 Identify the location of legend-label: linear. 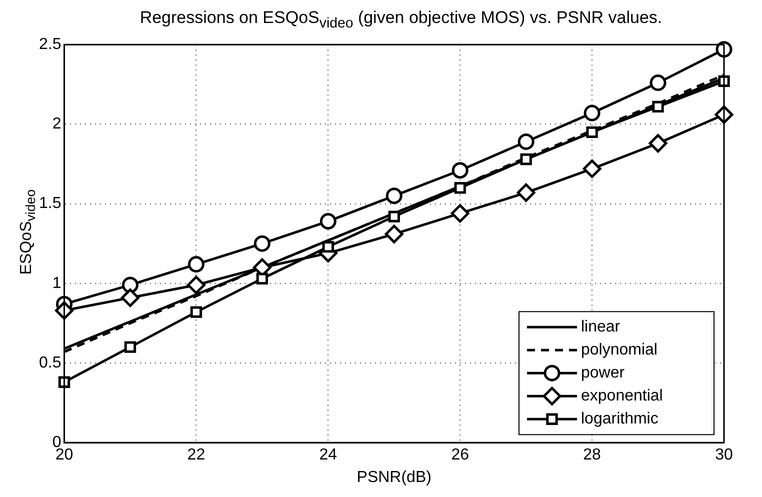
(601, 327).